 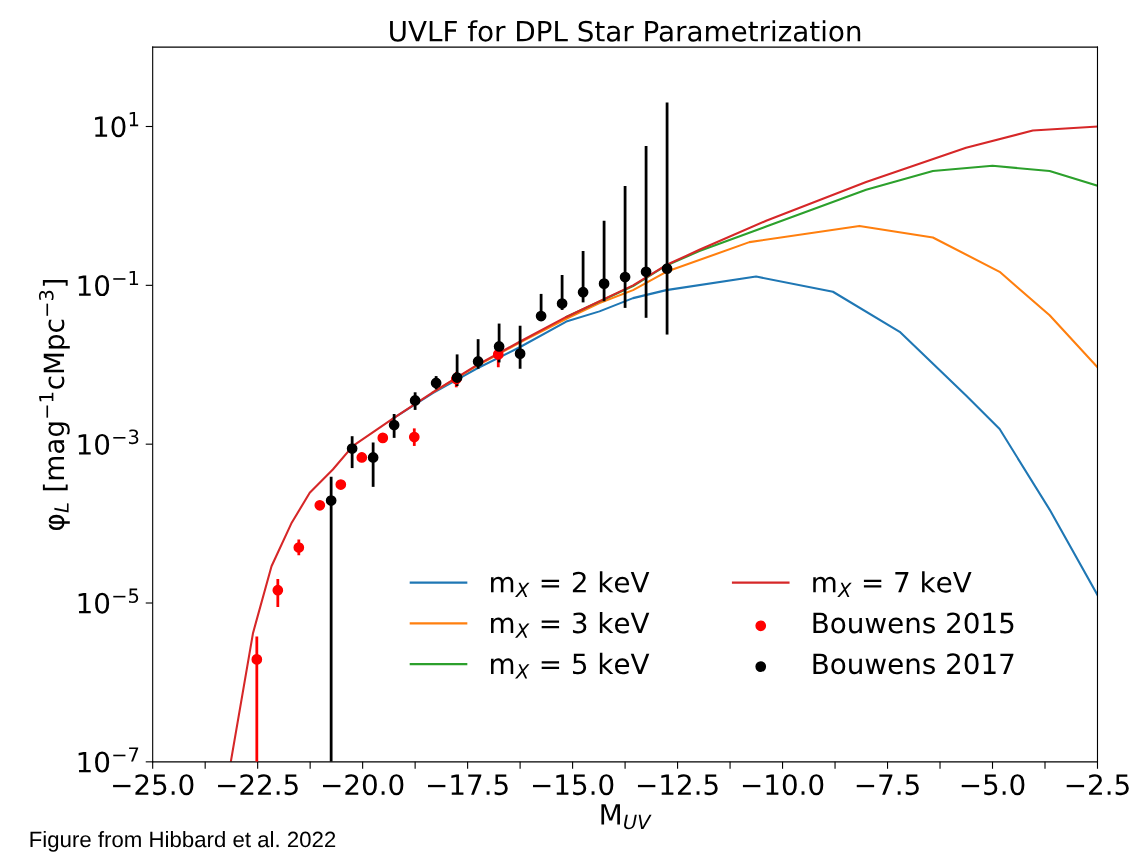 I want to click on legend-label: Bouwens 2015, so click(x=913, y=623).